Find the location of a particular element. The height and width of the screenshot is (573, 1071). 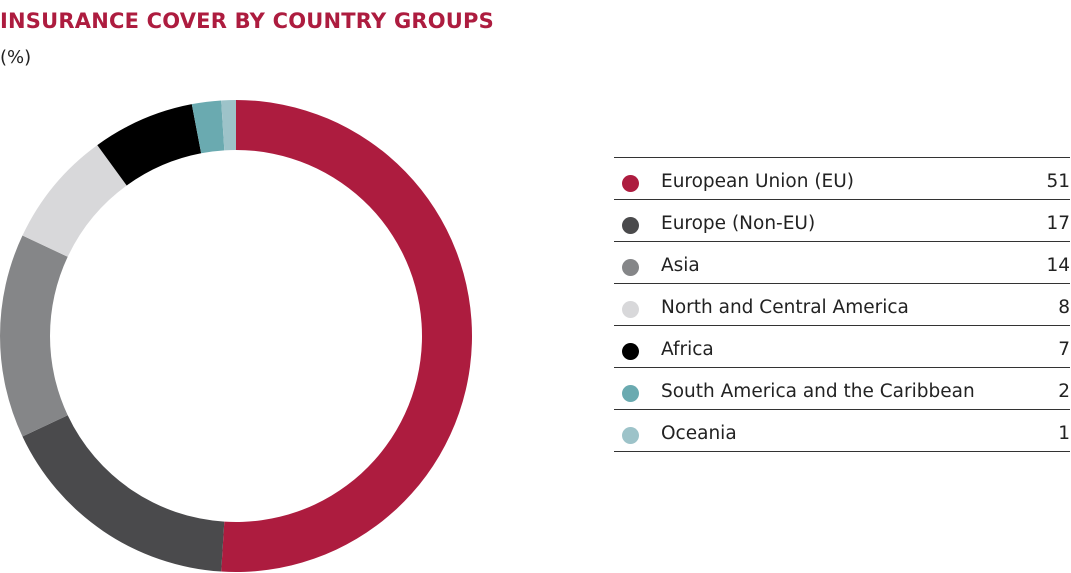

chart-unit-label: (%) is located at coordinates (16, 57).